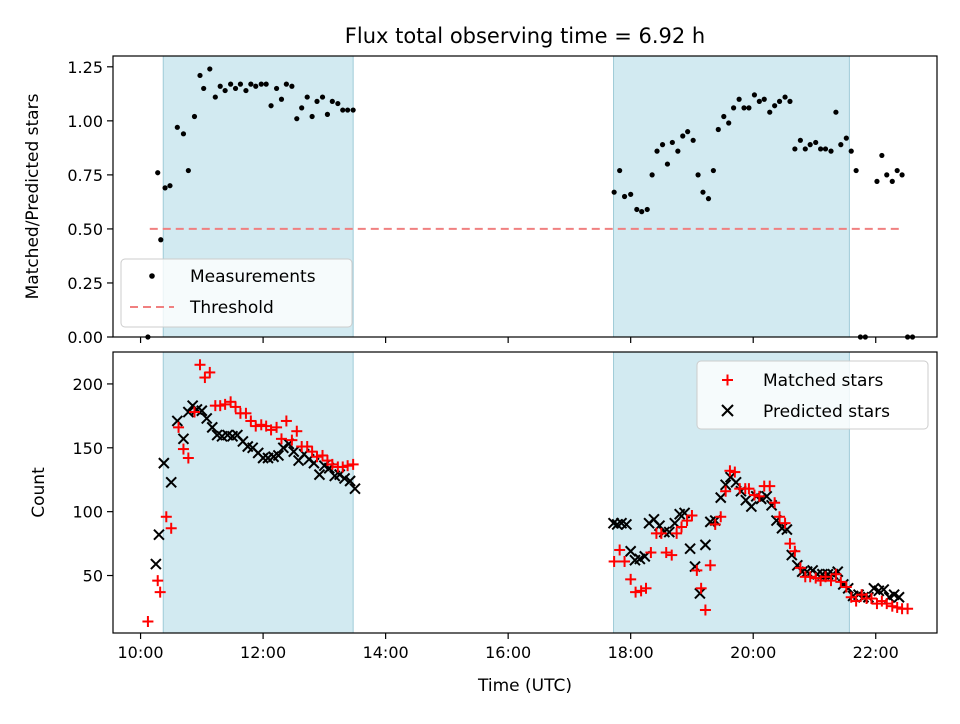 The height and width of the screenshot is (724, 960). Describe the element at coordinates (263, 652) in the screenshot. I see `x-tick-label: 12:00` at that location.